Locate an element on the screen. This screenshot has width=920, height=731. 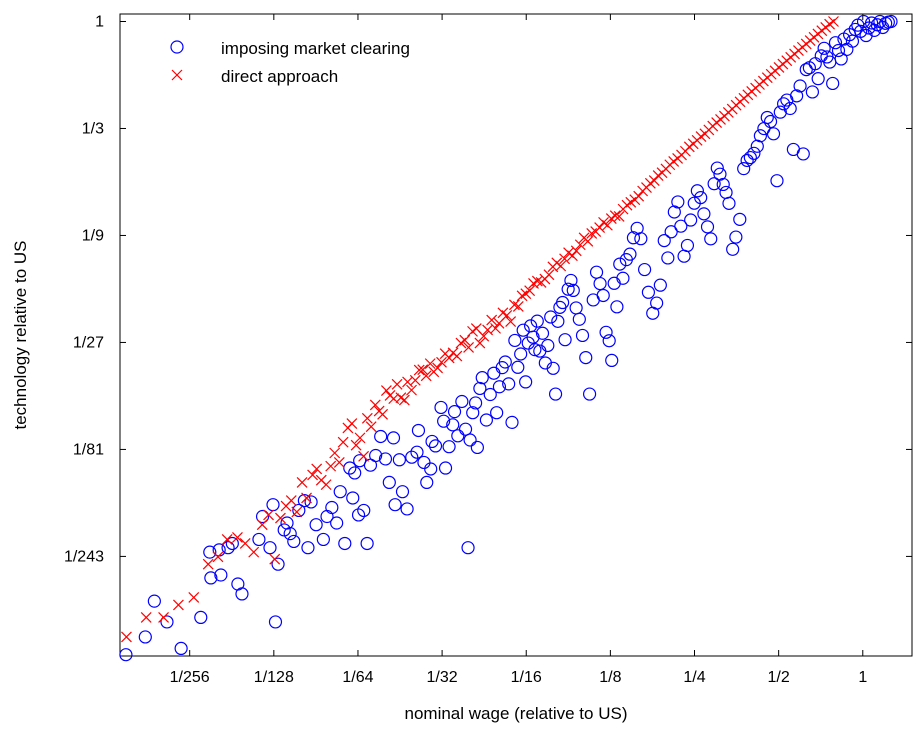
legend-x-marker-stroke is located at coordinates (177, 75).